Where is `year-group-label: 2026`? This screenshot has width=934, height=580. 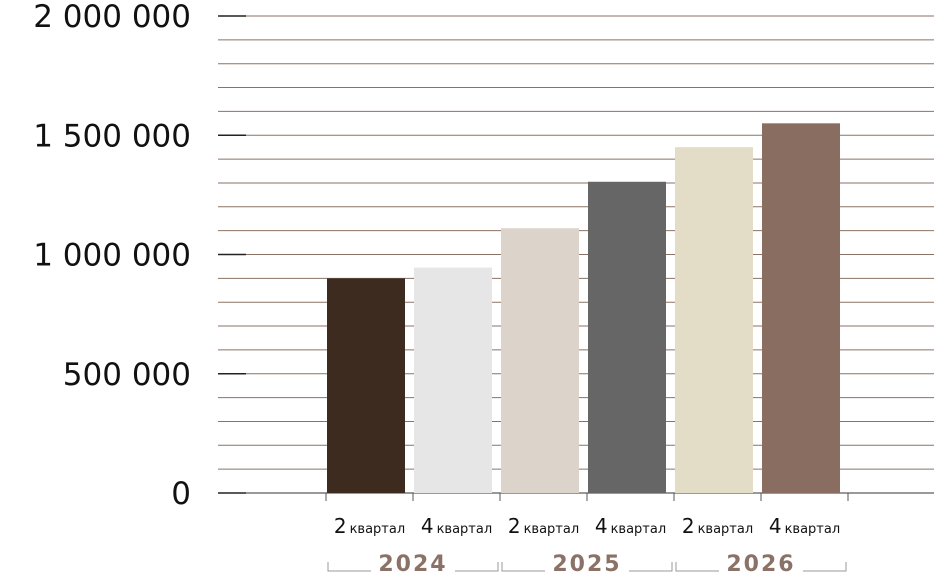 year-group-label: 2026 is located at coordinates (760, 564).